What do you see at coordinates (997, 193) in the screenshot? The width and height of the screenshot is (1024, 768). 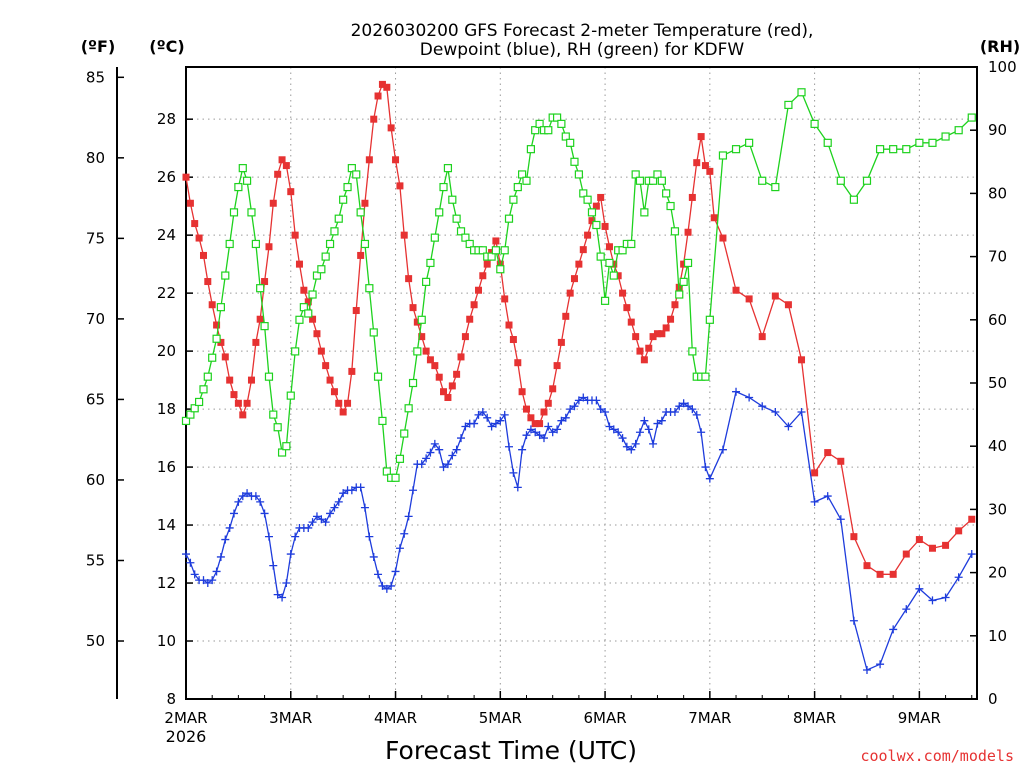 I see `rh-tick-label: 80` at bounding box center [997, 193].